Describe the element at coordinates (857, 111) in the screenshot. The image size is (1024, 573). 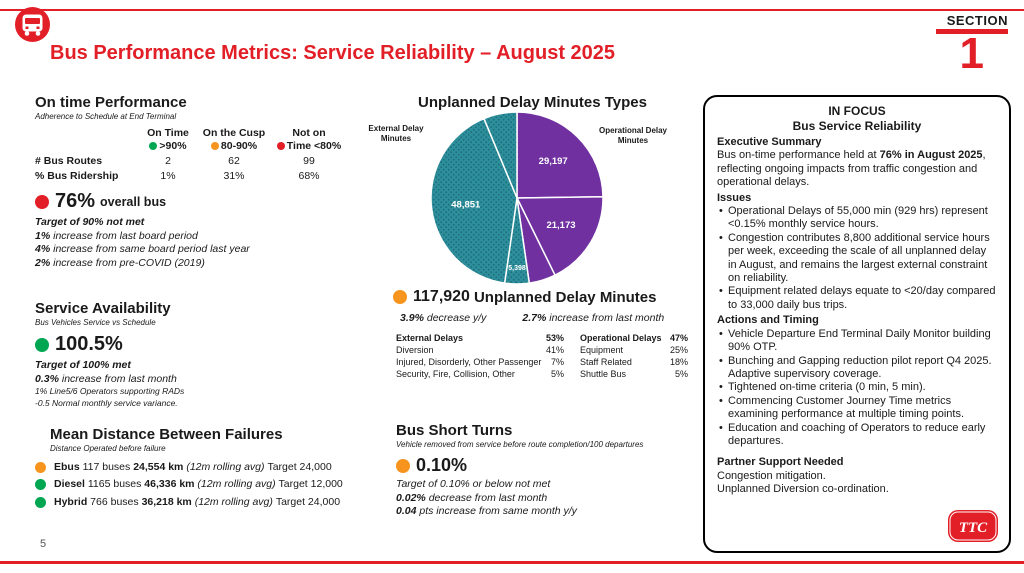
I see `in-focus-title: IN FOCUS` at that location.